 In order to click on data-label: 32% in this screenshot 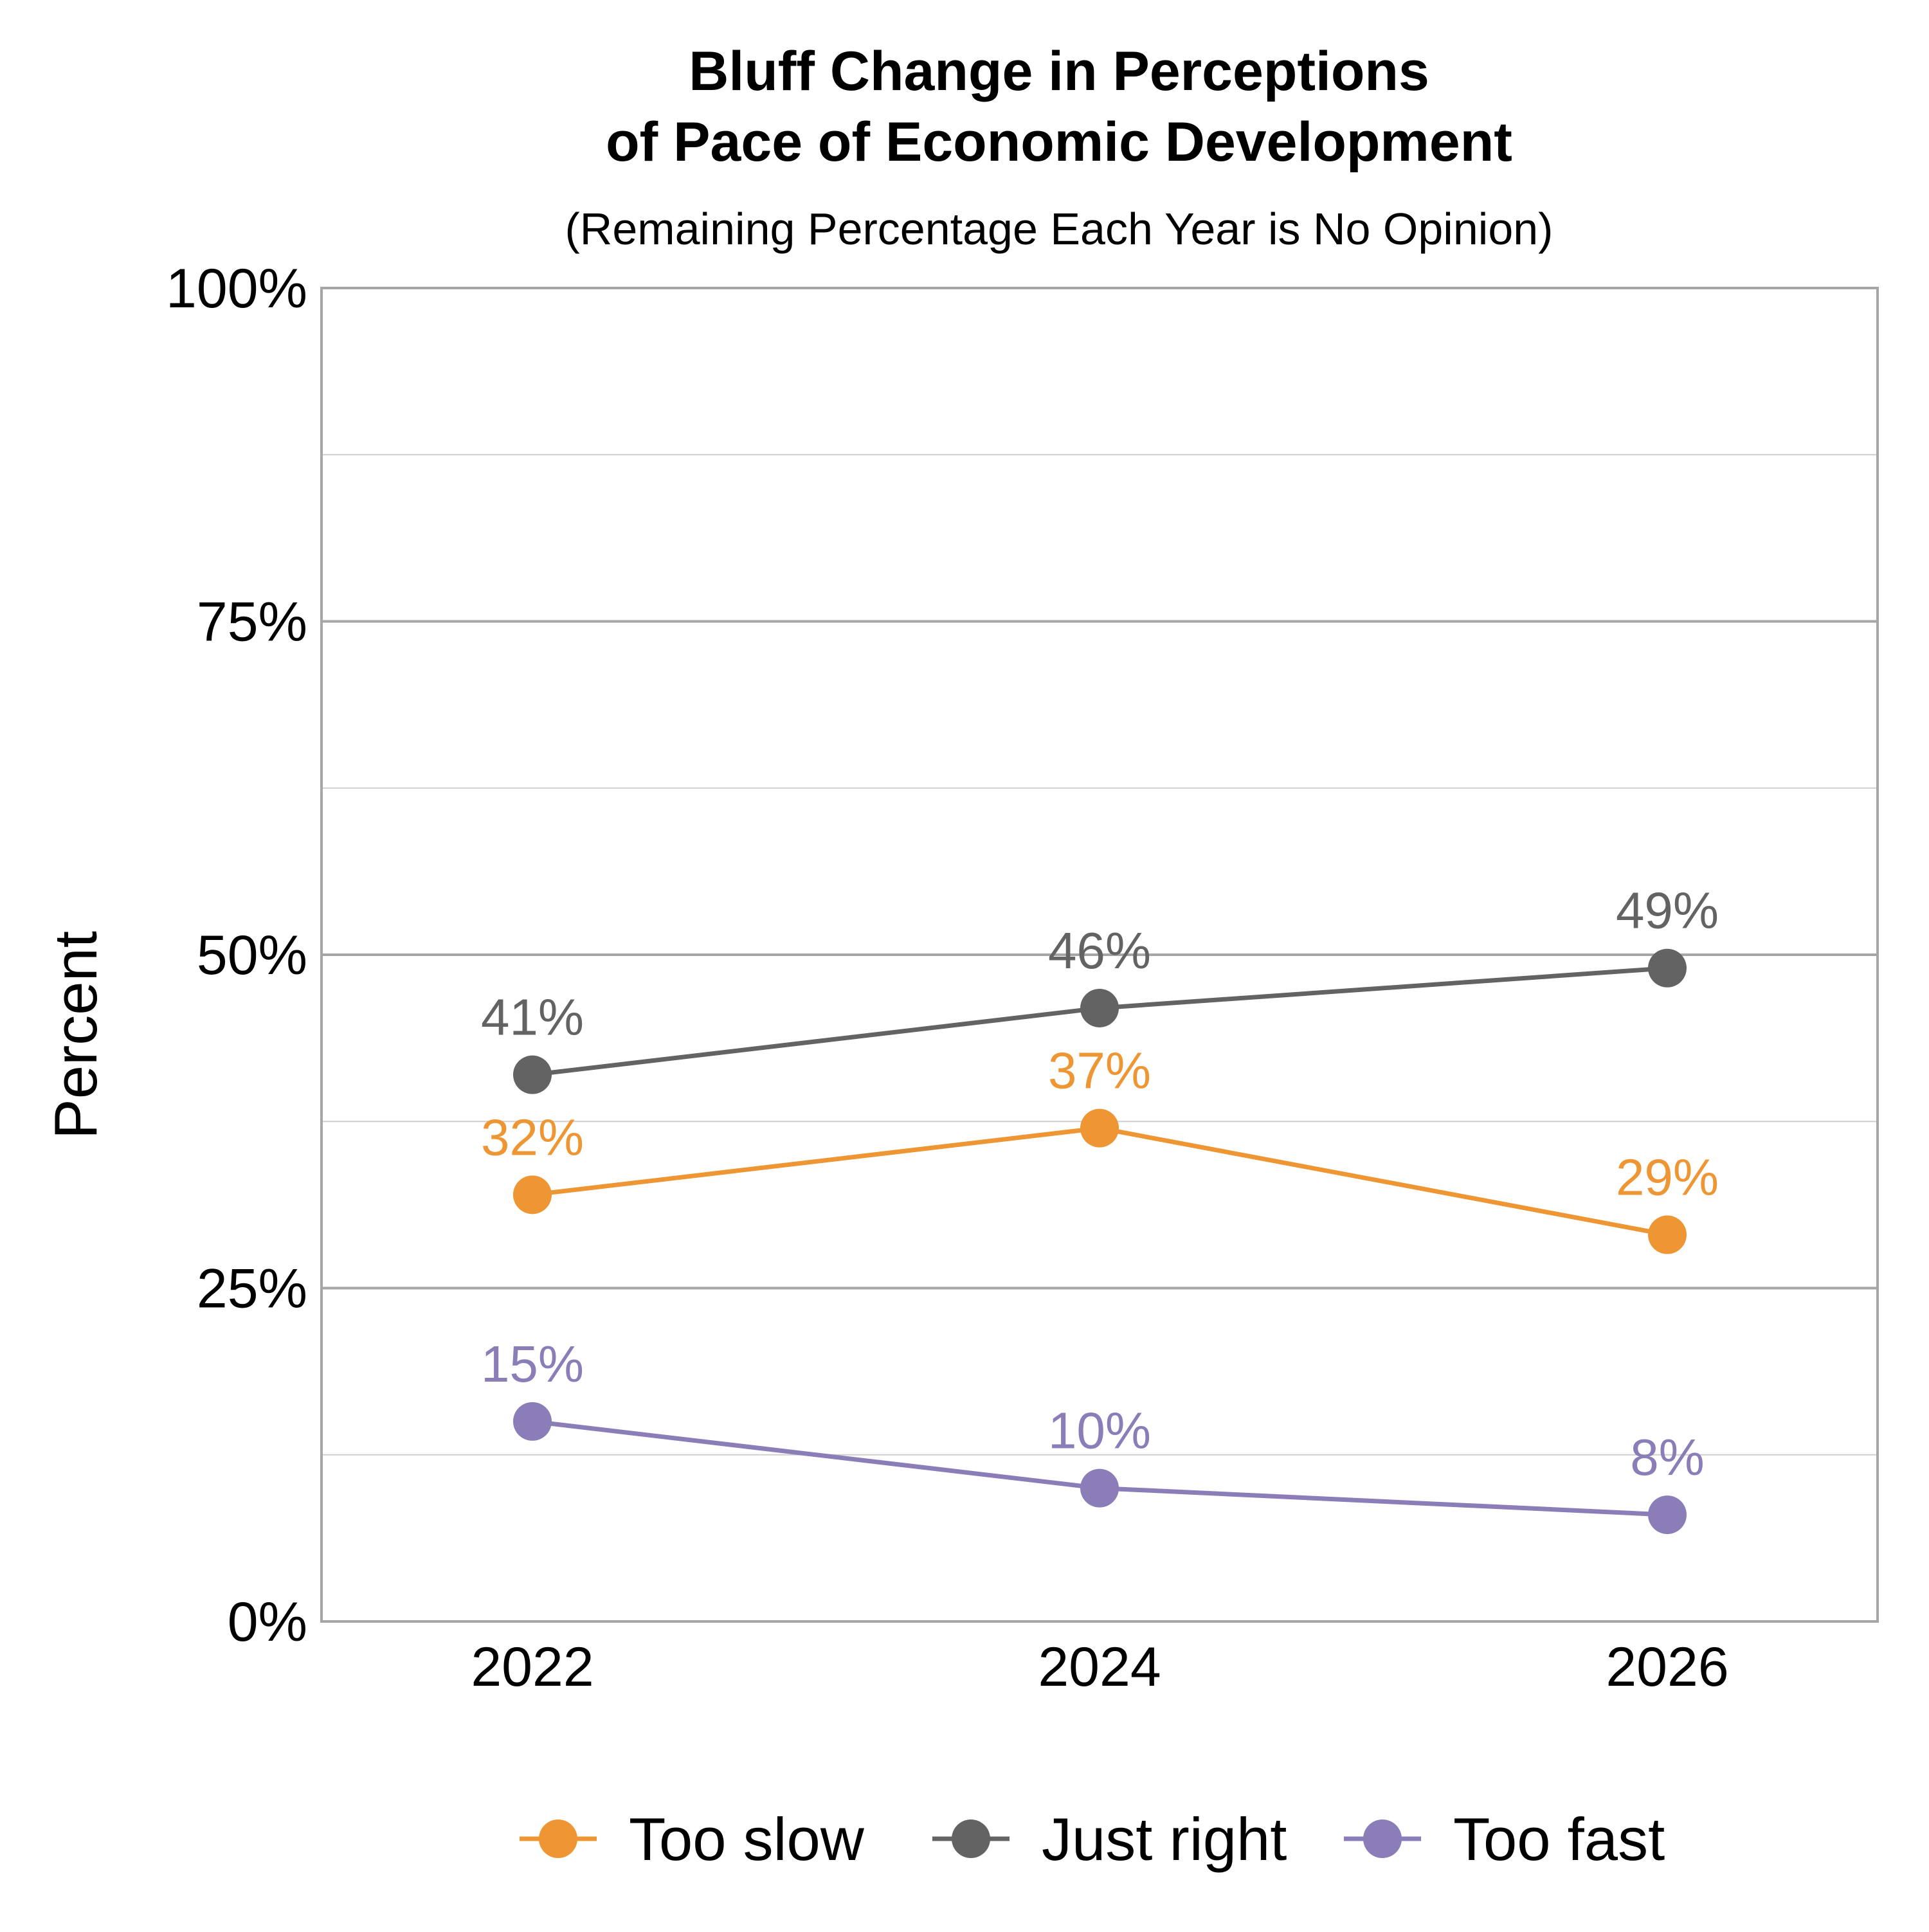, I will do `click(532, 1137)`.